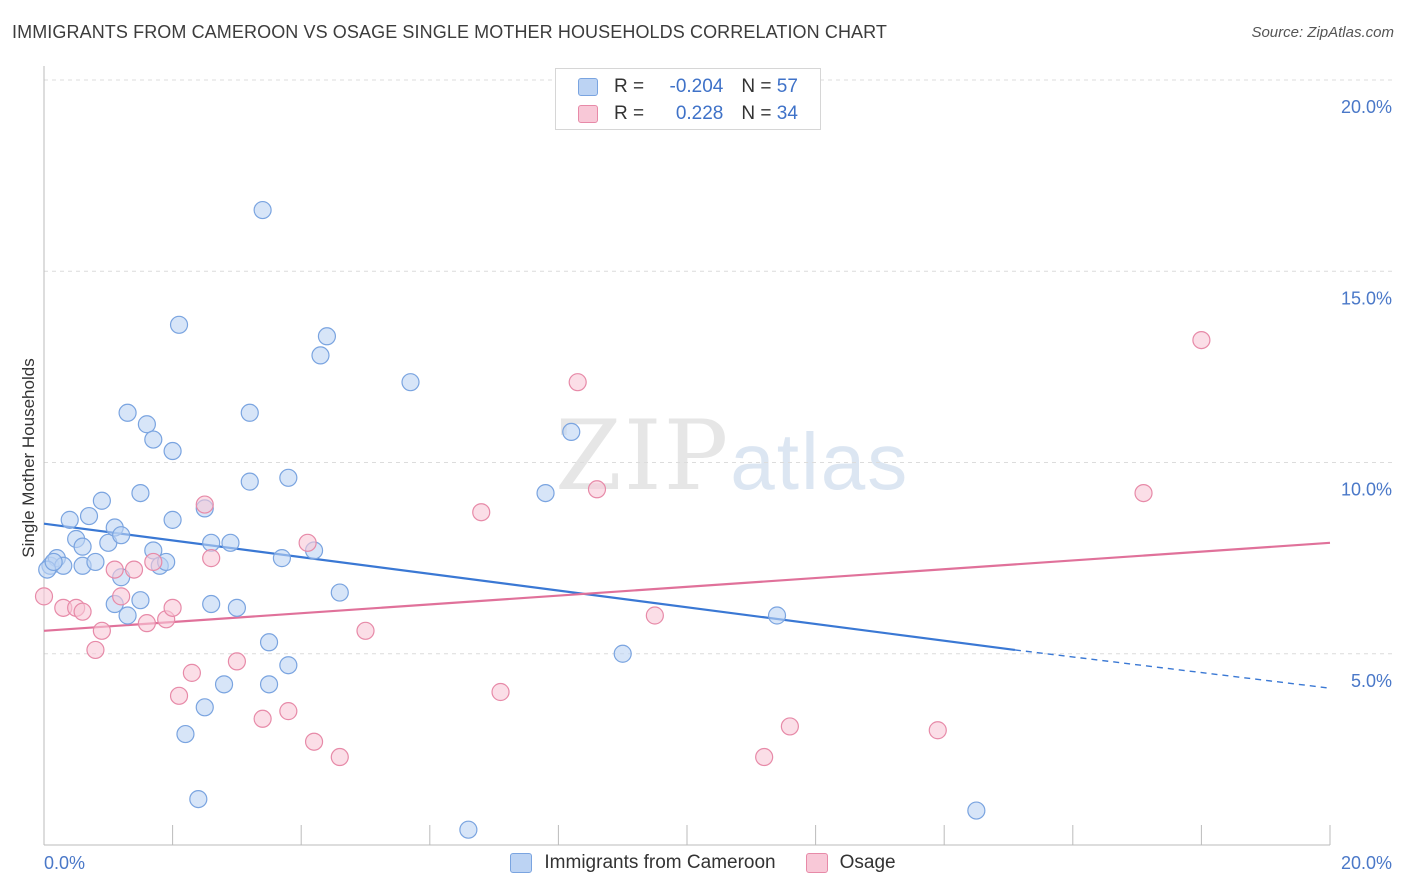 The height and width of the screenshot is (892, 1406). What do you see at coordinates (64, 863) in the screenshot?
I see `x-tick-label: 0.0%` at bounding box center [64, 863].